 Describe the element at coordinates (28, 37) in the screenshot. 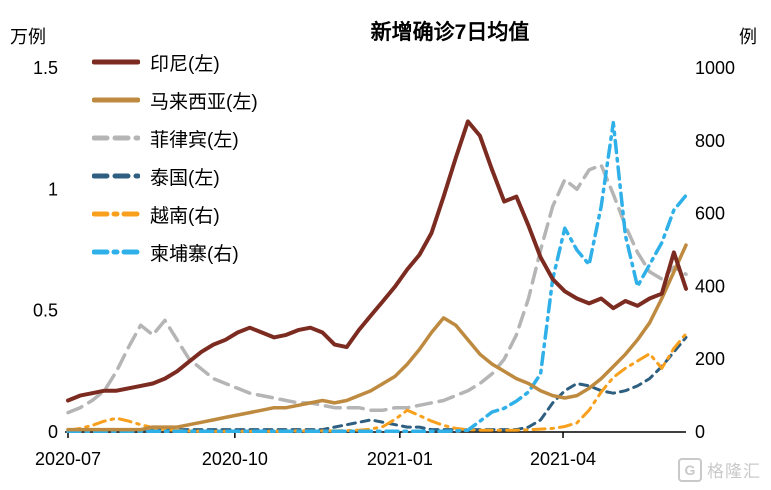

I see `left-axis-unit-label: 万例` at that location.